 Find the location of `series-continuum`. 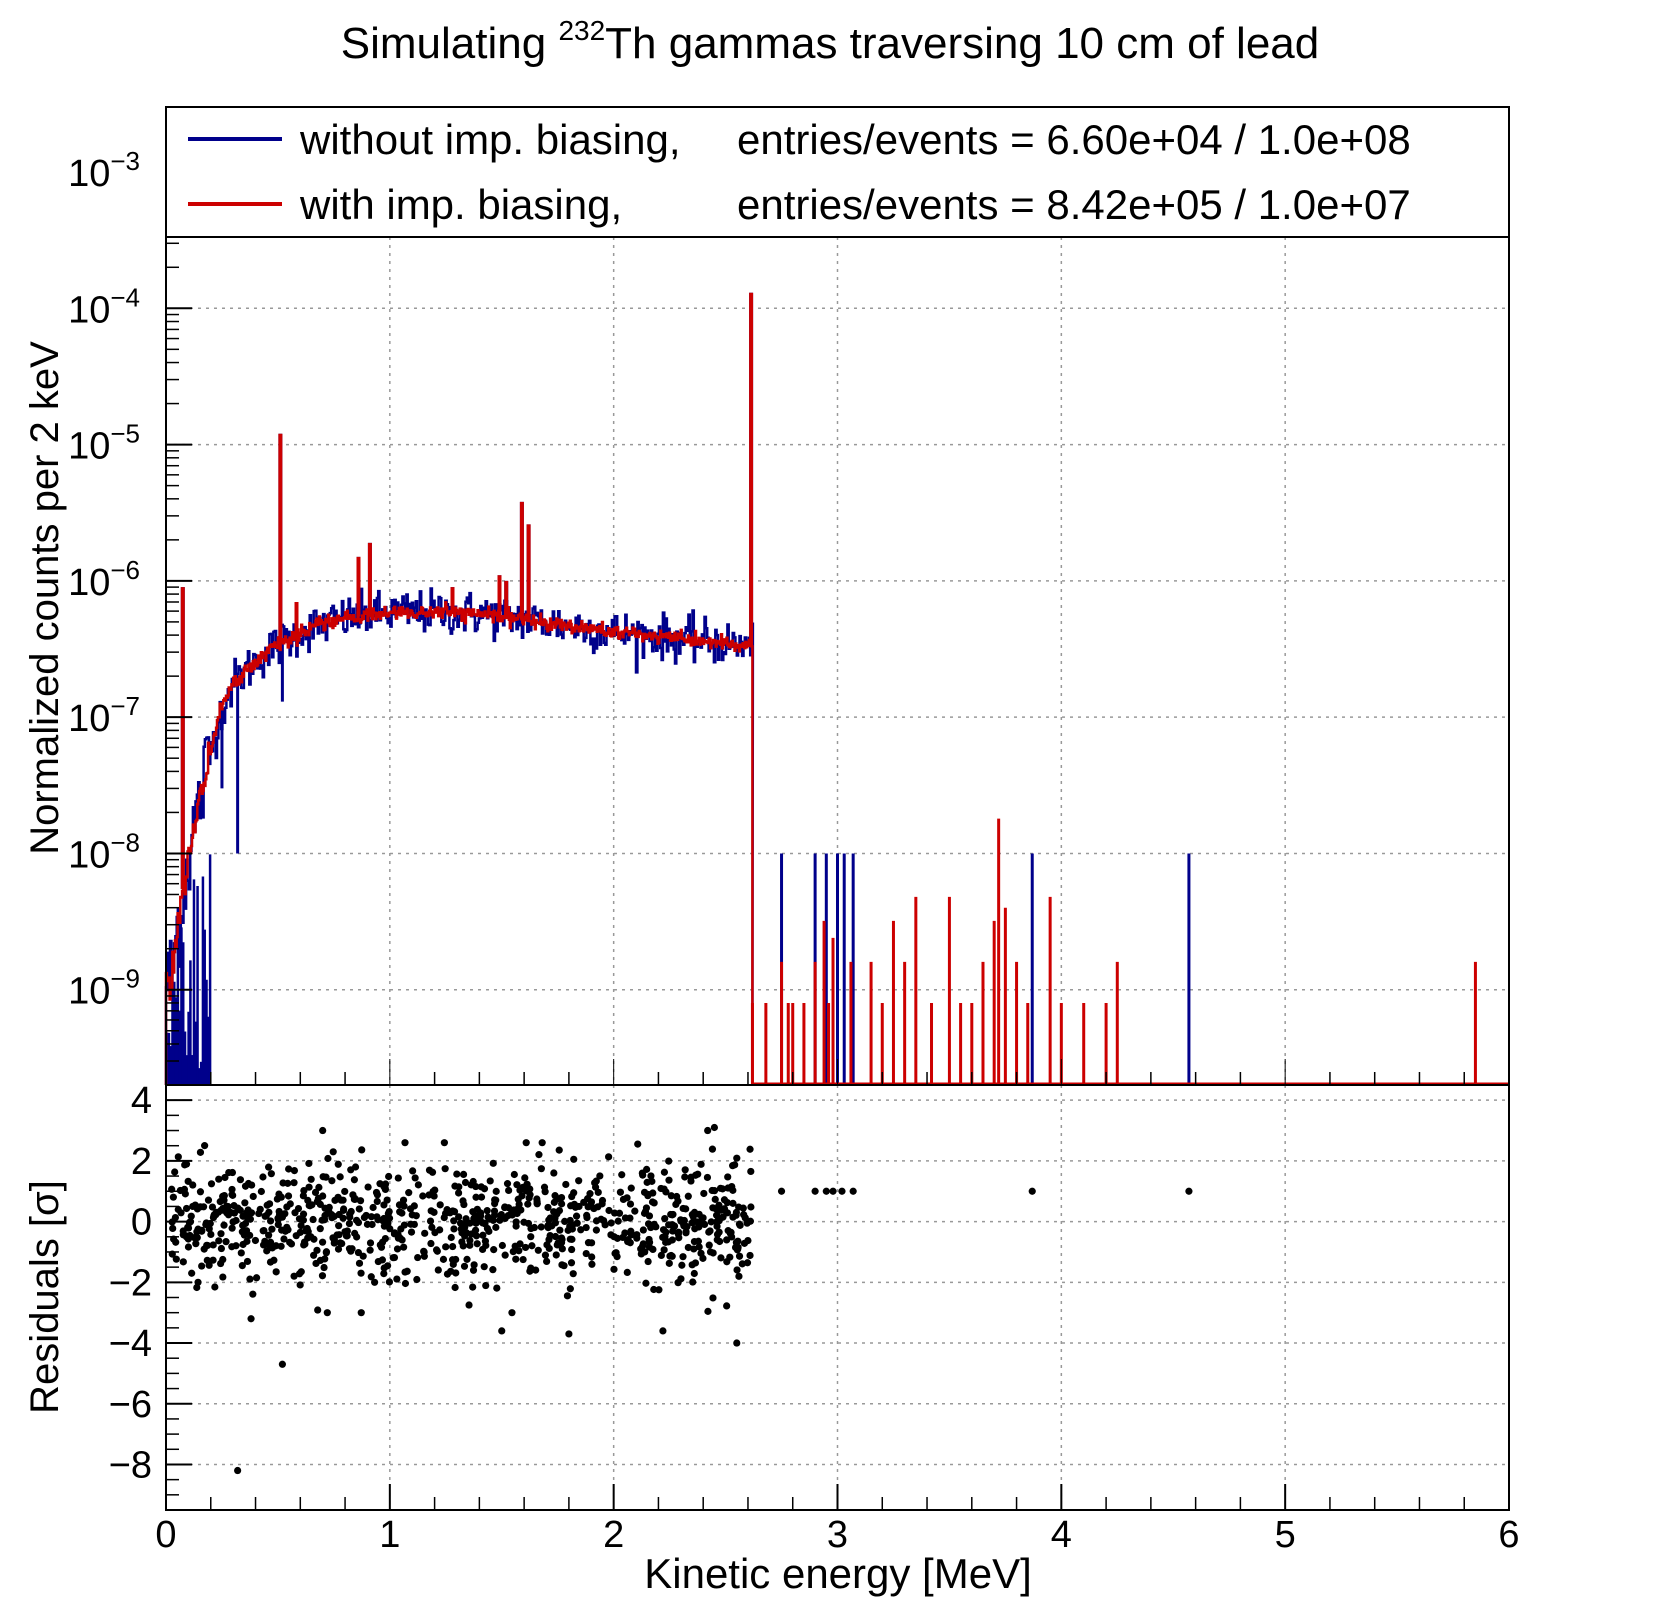

series-continuum is located at coordinates (459, 843).